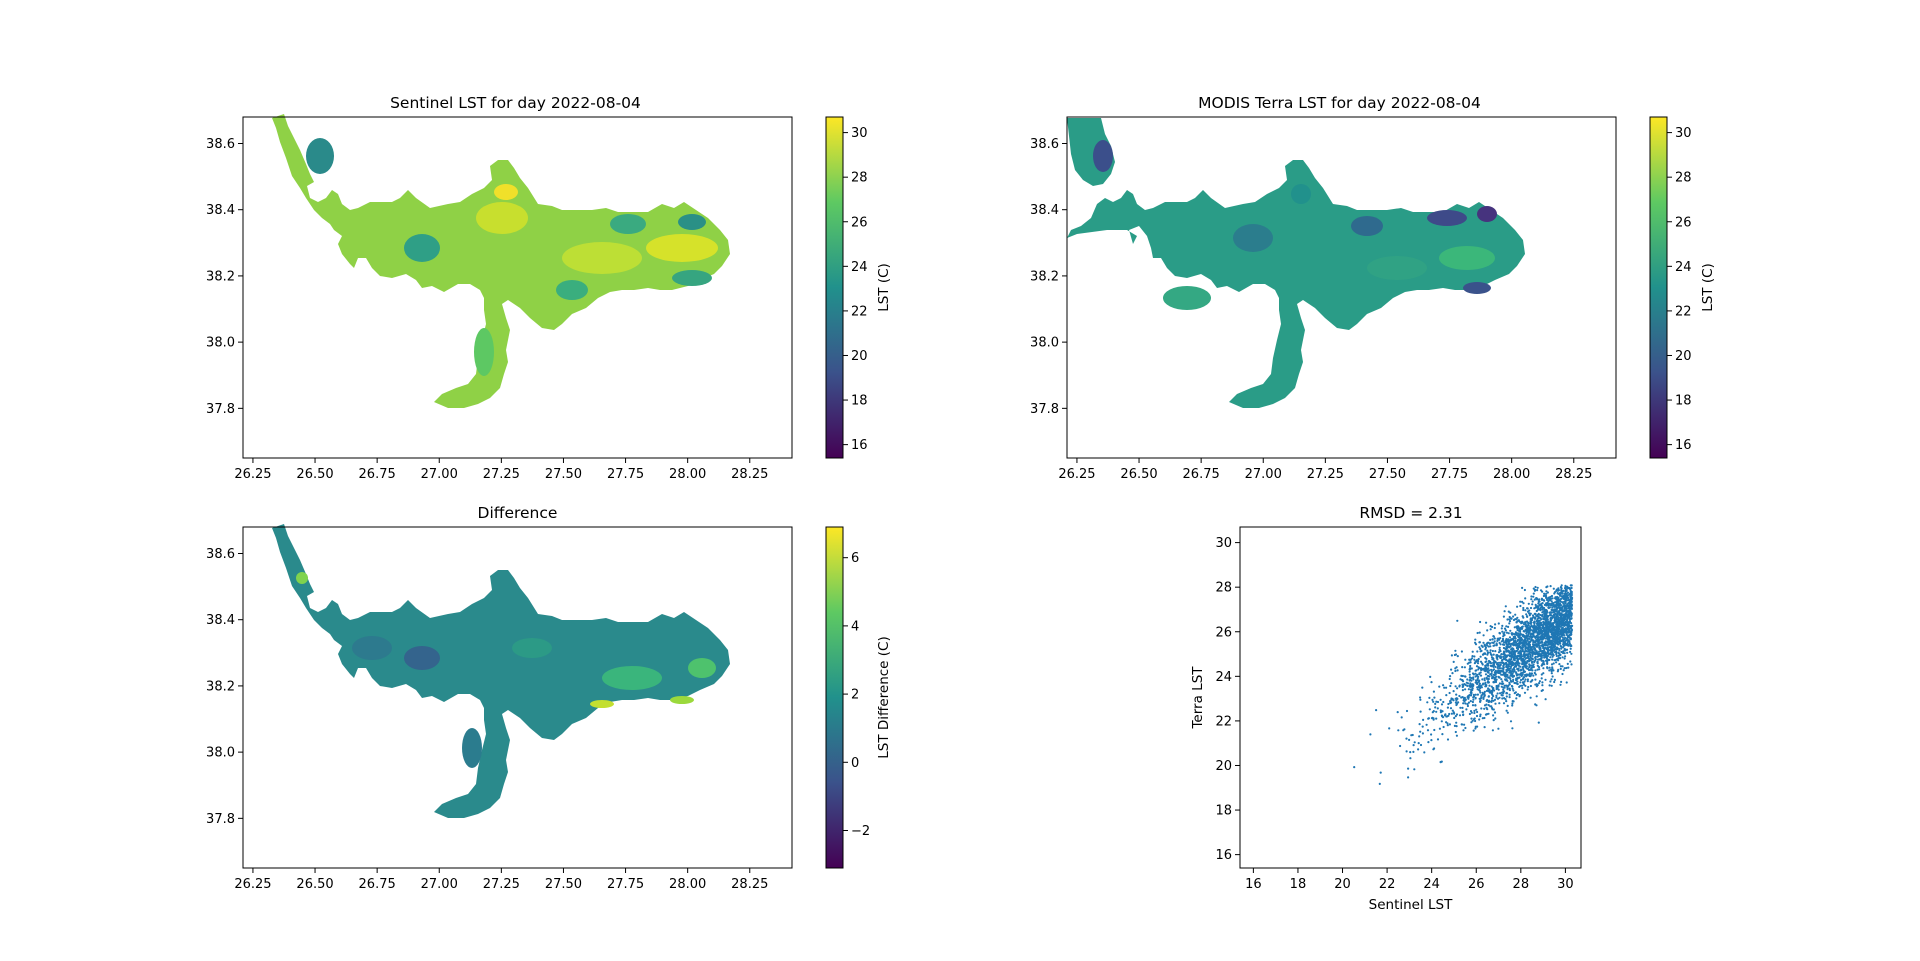 Image resolution: width=1920 pixels, height=961 pixels. I want to click on y-tick-label: 18, so click(1223, 811).